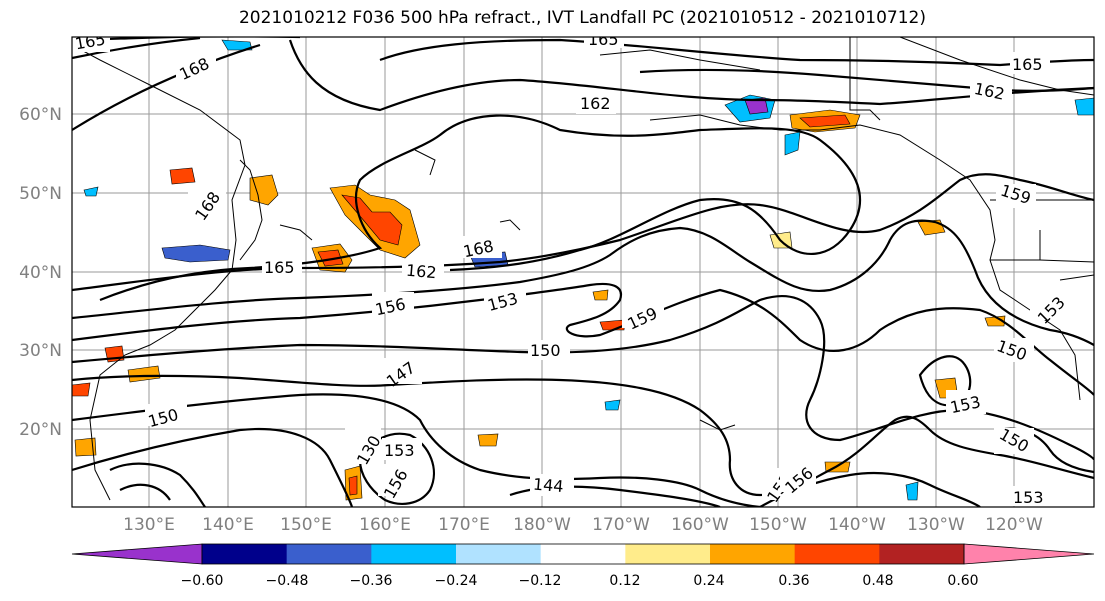 The image size is (1105, 601). Describe the element at coordinates (548, 486) in the screenshot. I see `contour-label: 144` at that location.